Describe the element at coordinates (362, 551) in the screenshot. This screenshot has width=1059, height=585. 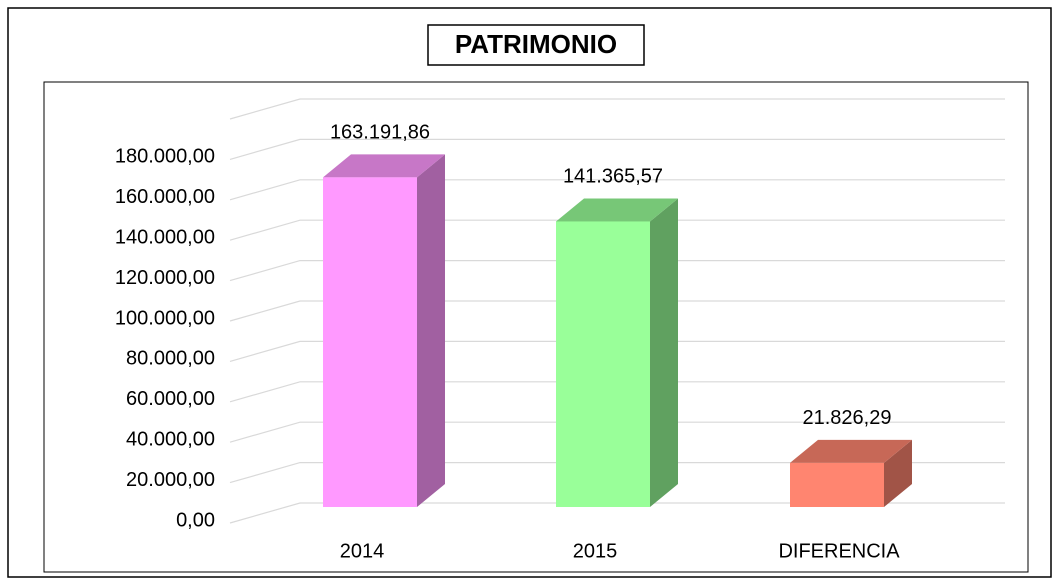
I see `x-tick-label: 2014` at that location.